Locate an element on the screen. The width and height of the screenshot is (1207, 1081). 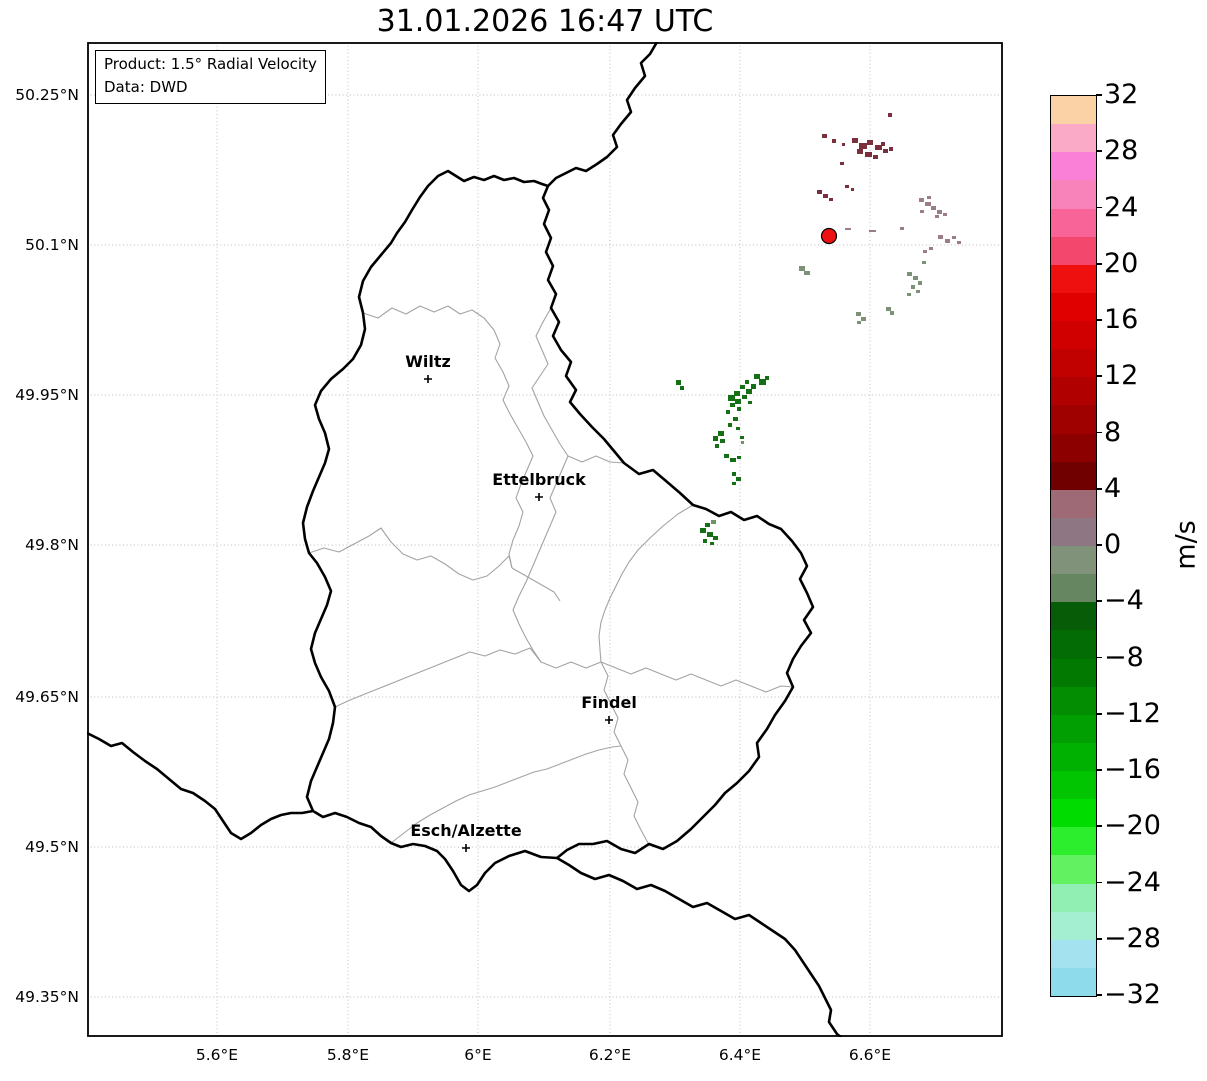
germany-belgium-border is located at coordinates (602, 115).